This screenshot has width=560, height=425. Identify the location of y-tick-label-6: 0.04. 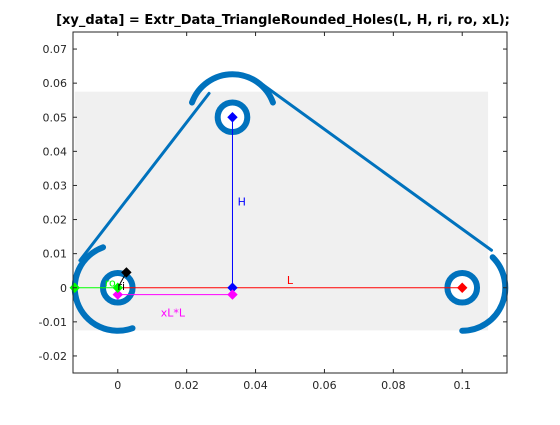
(55, 151).